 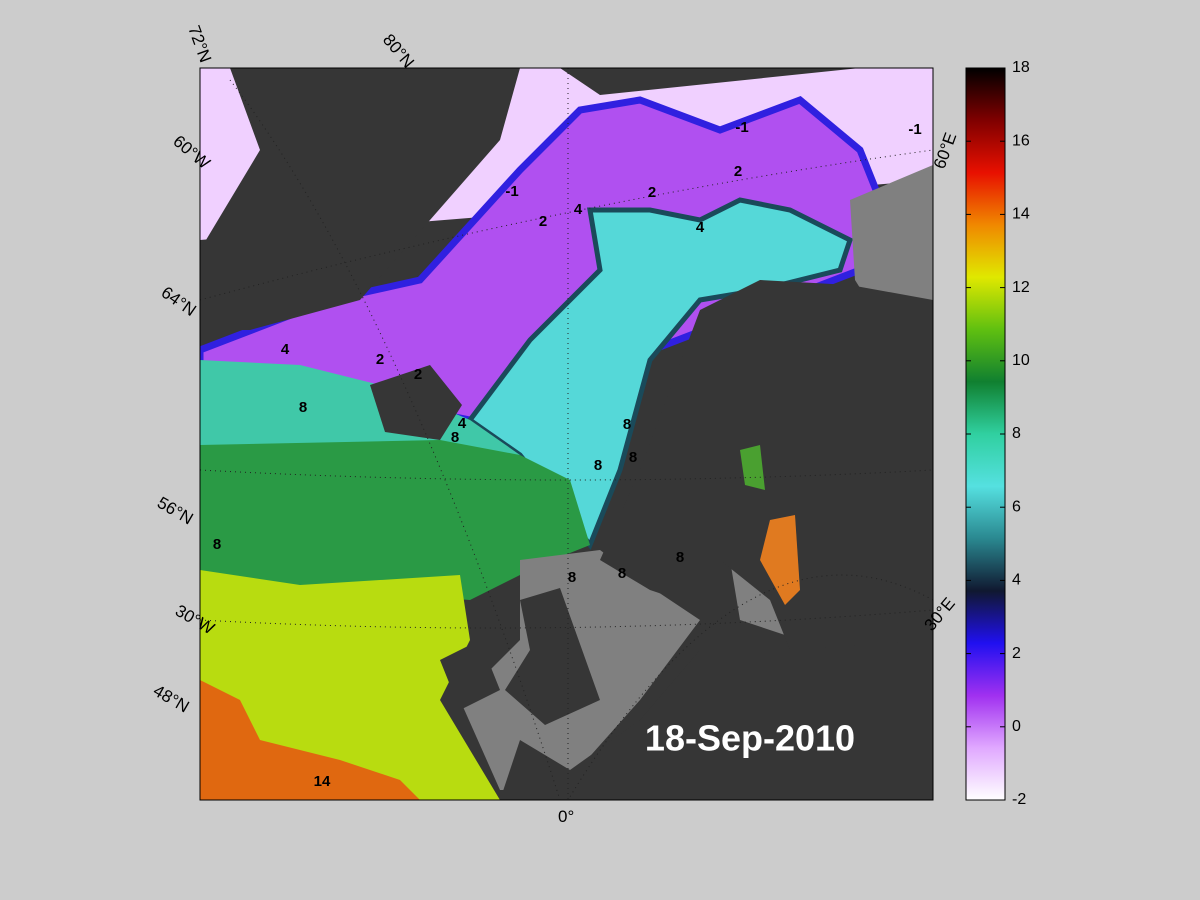 I want to click on tick-label: 0, so click(x=1016, y=726).